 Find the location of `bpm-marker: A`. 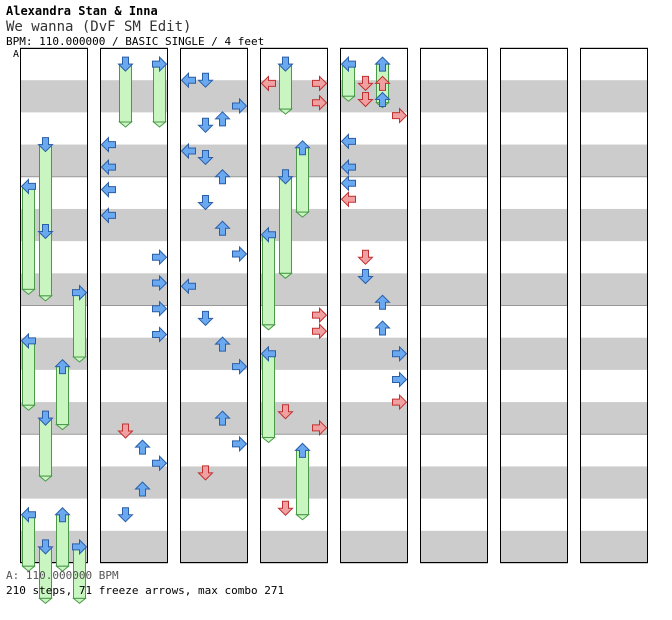

bpm-marker: A is located at coordinates (16, 54).